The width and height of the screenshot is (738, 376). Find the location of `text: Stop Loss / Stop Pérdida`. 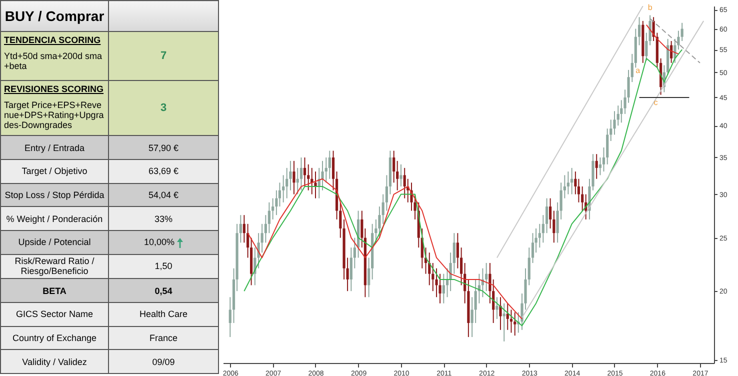

text: Stop Loss / Stop Pérdida is located at coordinates (54, 195).